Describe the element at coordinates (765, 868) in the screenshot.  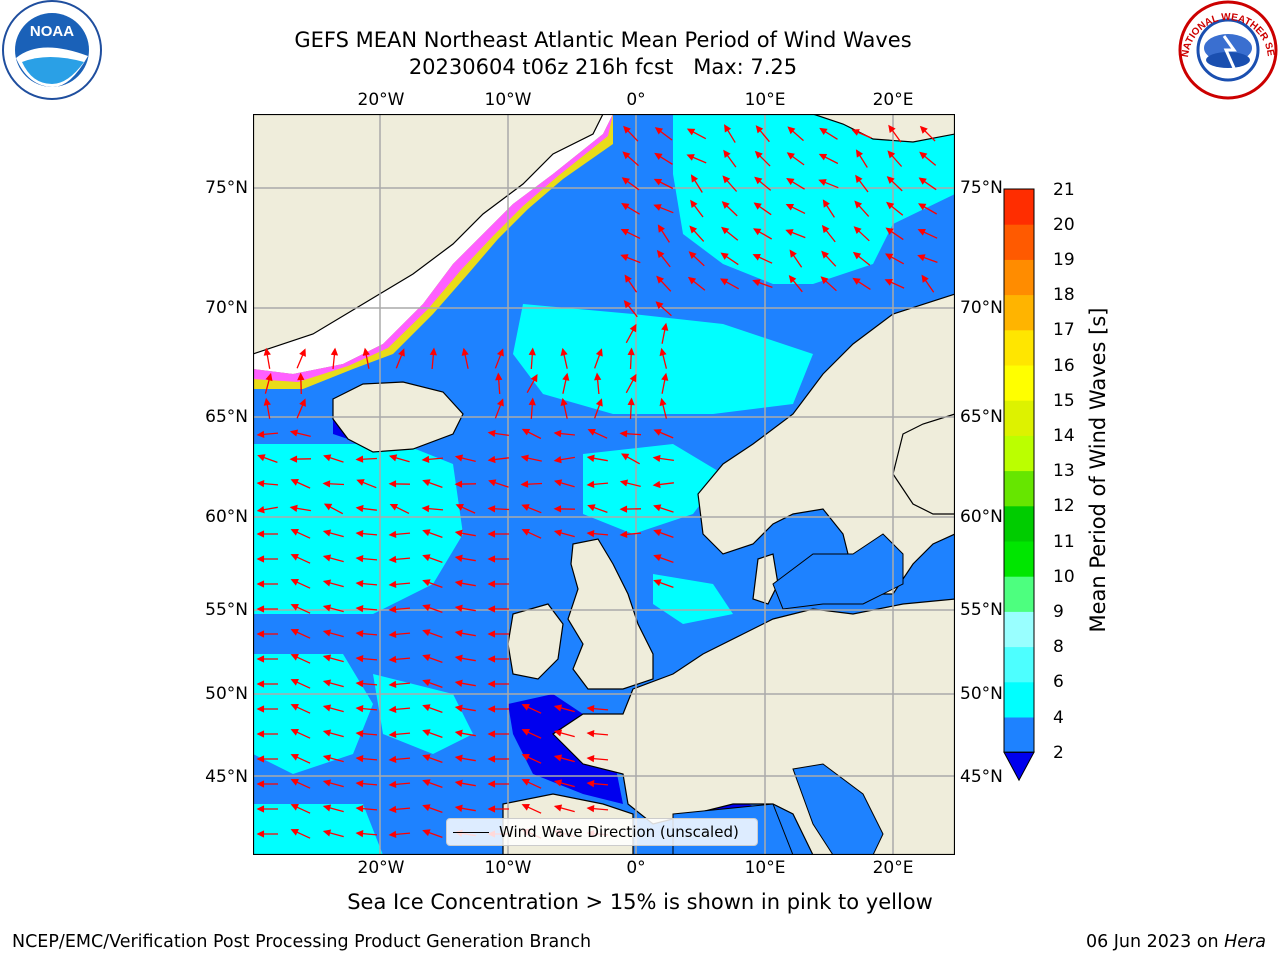
I see `lon-tick-bottom: 10°E` at that location.